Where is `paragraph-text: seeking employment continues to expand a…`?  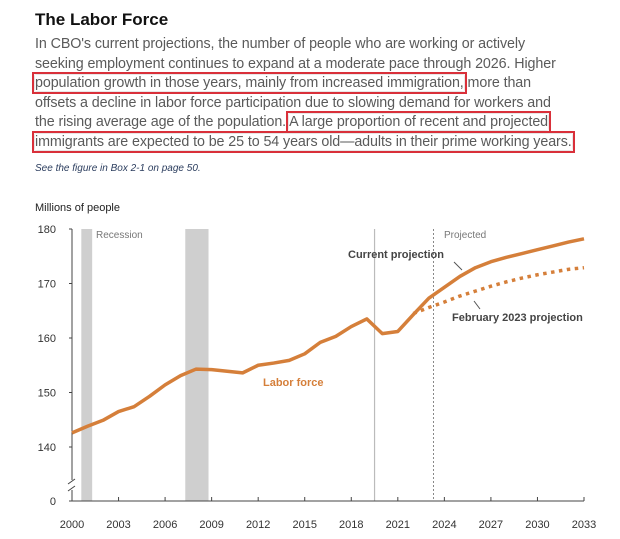 paragraph-text: seeking employment continues to expand a… is located at coordinates (295, 63).